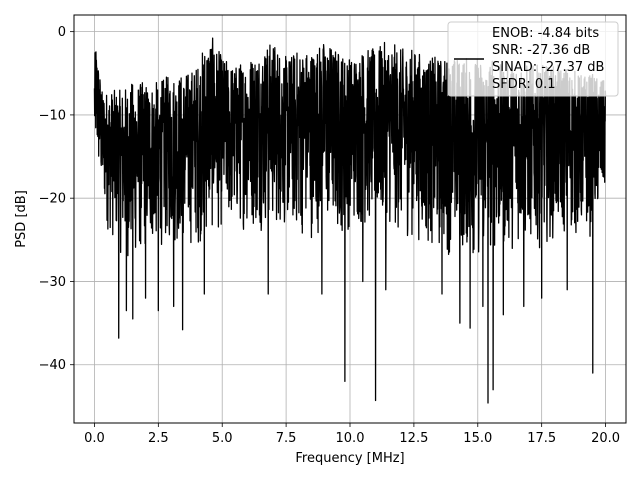 The height and width of the screenshot is (480, 640). What do you see at coordinates (350, 438) in the screenshot?
I see `x-tick-label: 10.0` at bounding box center [350, 438].